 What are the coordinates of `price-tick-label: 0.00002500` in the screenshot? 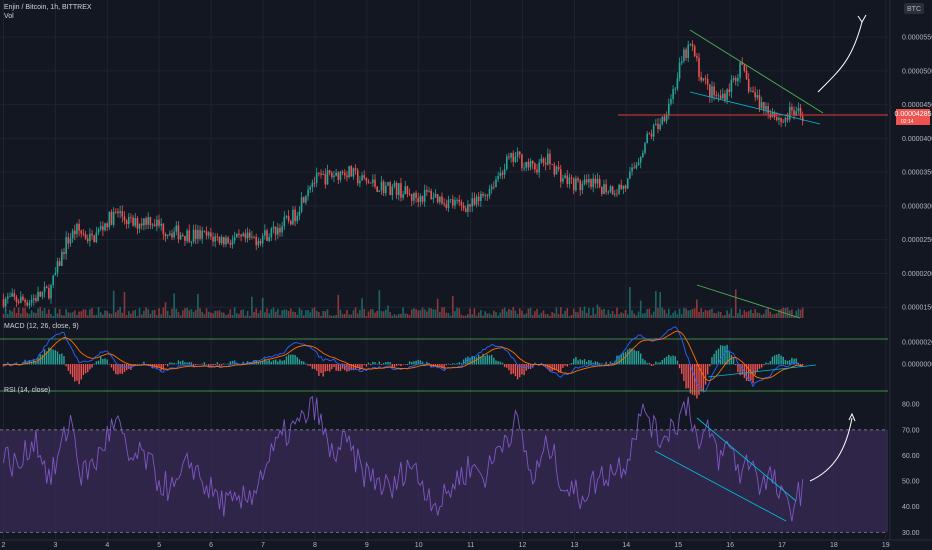 It's located at (917, 240).